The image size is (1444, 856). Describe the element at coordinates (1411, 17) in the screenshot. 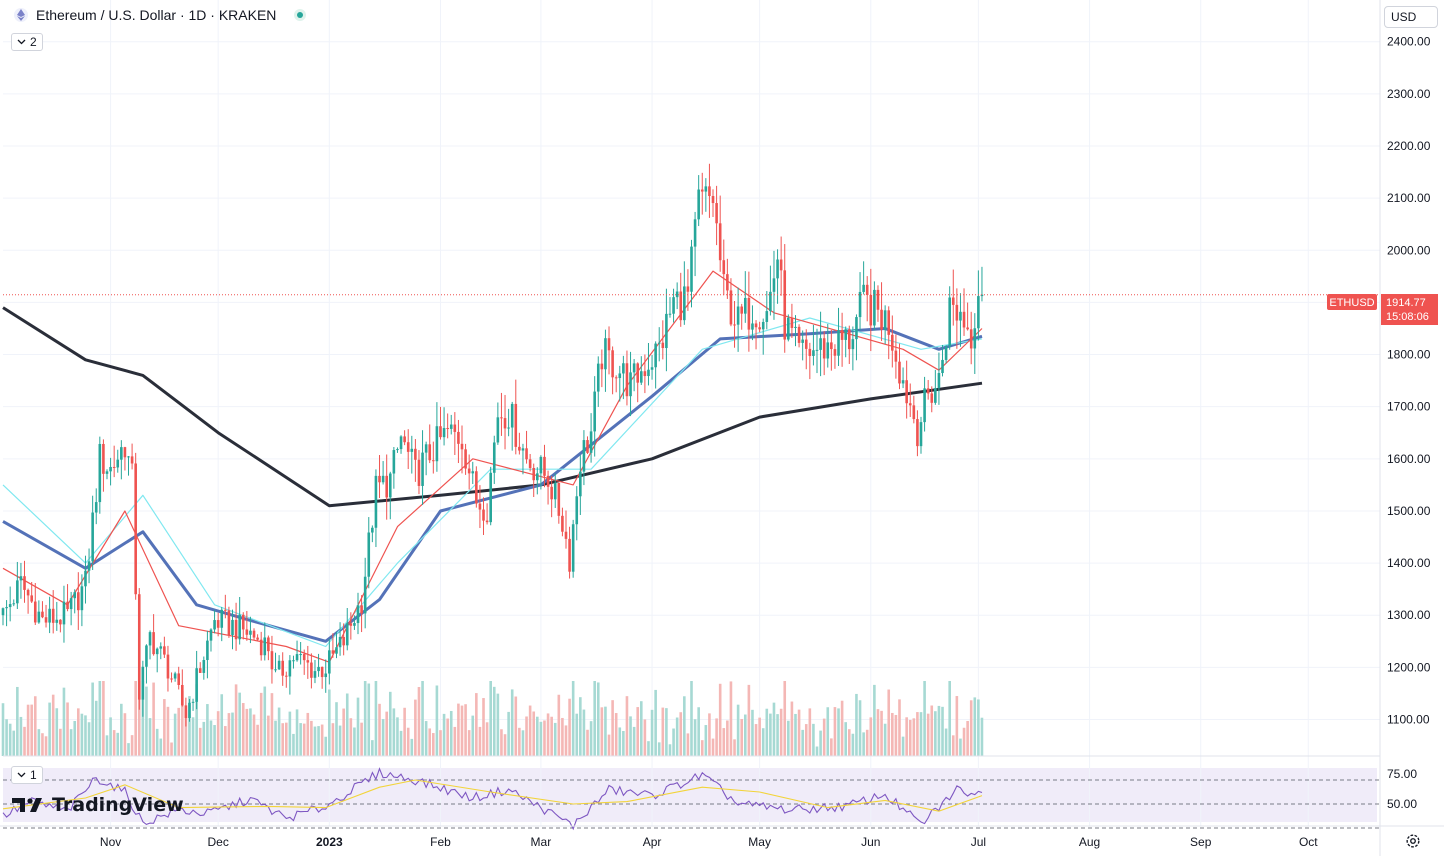

I see `currency-select: USD` at that location.